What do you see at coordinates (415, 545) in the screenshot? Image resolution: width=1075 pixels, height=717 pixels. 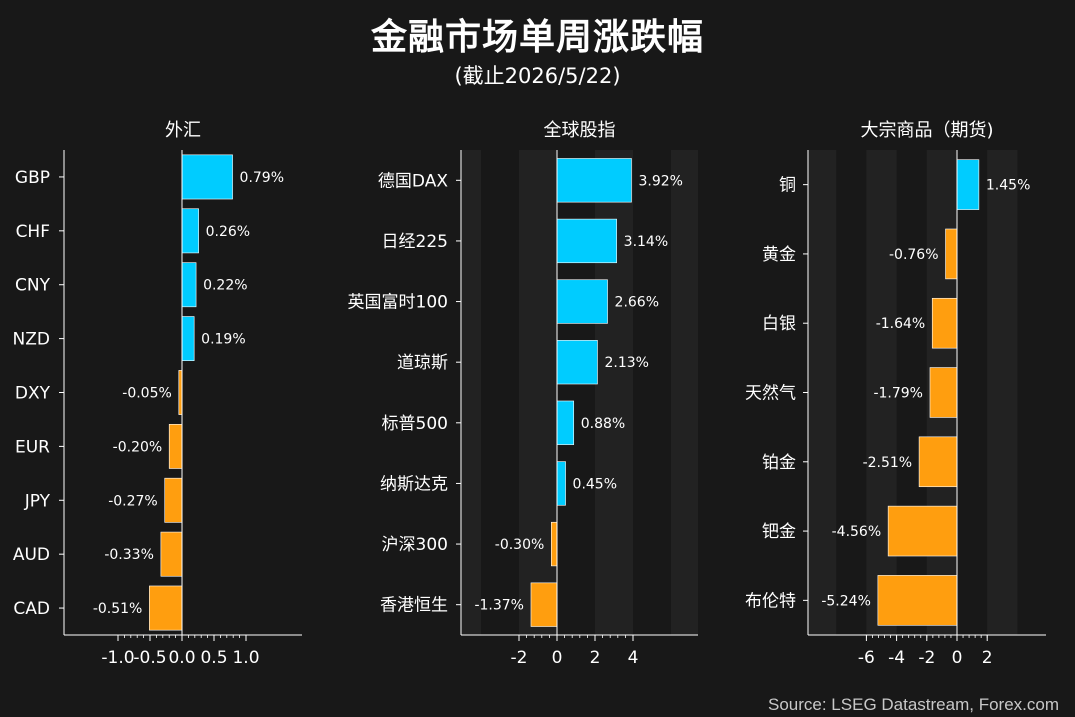 I see `category-label: 沪深300` at bounding box center [415, 545].